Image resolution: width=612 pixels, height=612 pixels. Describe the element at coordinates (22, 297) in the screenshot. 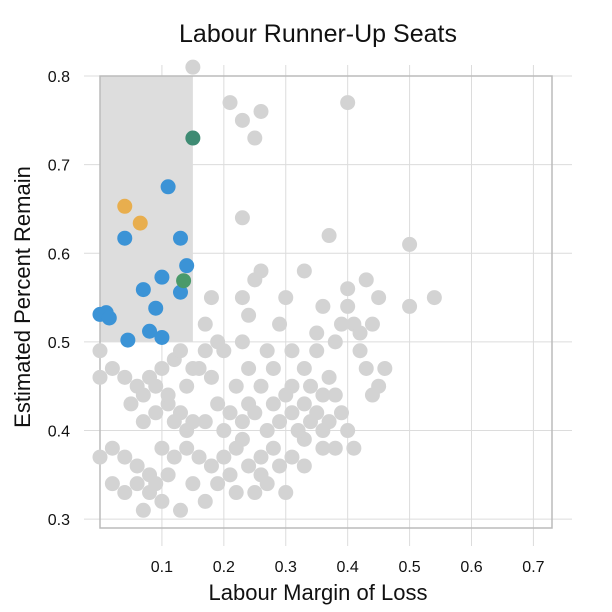

I see `y-axis-label: Estimated Percent Remain` at that location.